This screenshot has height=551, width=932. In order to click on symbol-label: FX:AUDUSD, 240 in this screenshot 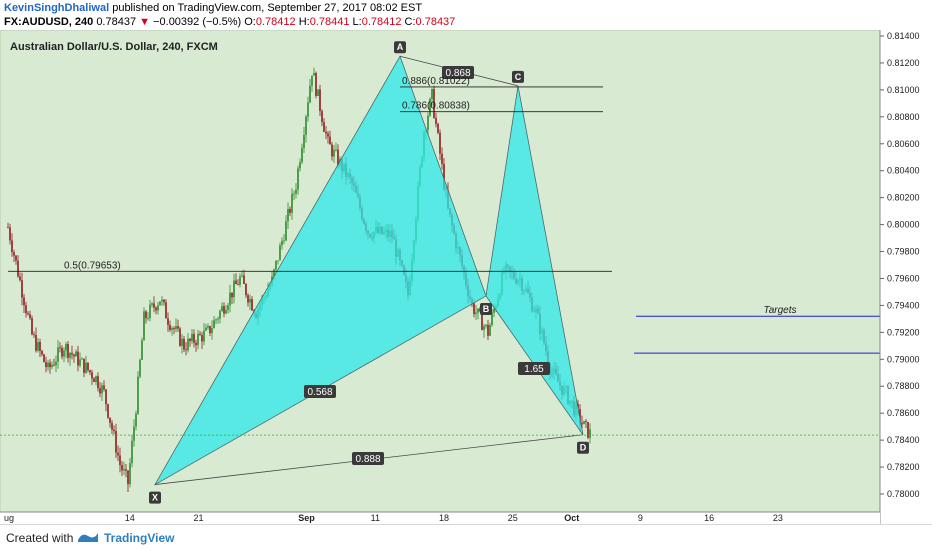, I will do `click(49, 22)`.